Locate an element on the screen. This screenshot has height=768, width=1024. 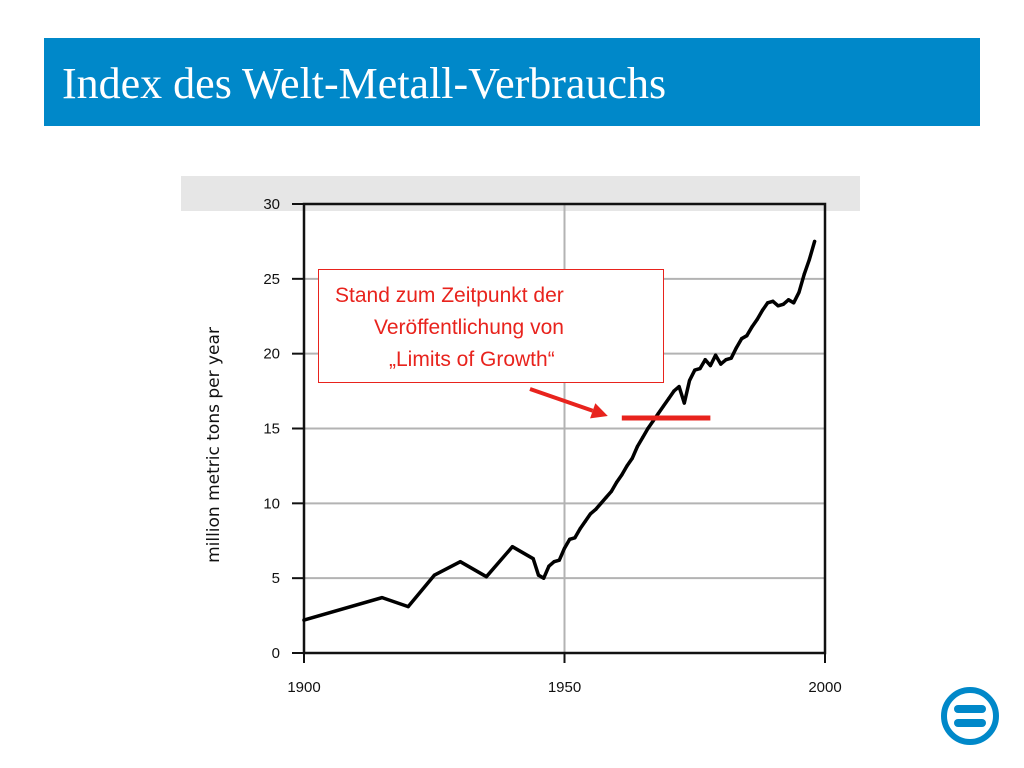
data-point-1956 is located at coordinates (596, 509).